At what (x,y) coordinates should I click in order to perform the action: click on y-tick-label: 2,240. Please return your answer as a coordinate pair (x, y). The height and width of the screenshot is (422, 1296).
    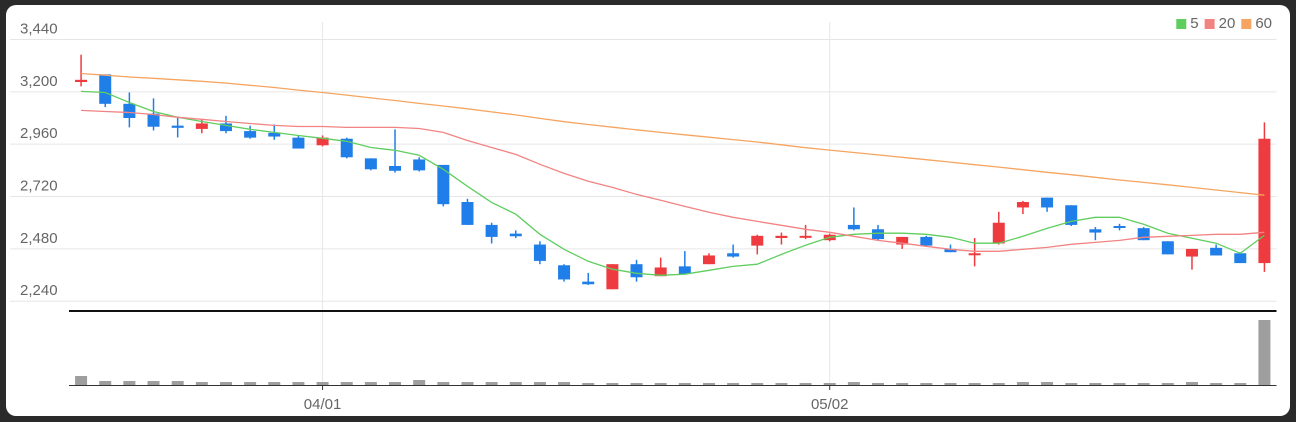
    Looking at the image, I should click on (39, 290).